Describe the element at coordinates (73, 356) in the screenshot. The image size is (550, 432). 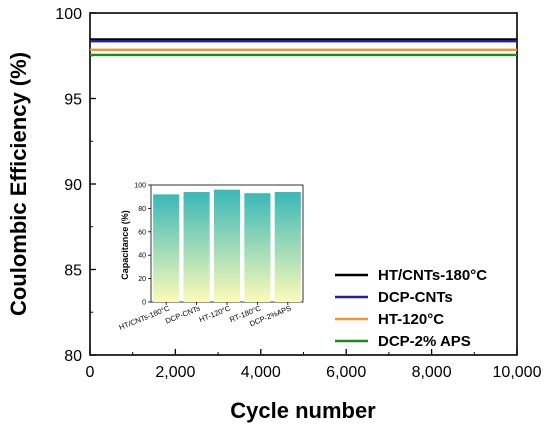
I see `y-tick-label: 80` at that location.